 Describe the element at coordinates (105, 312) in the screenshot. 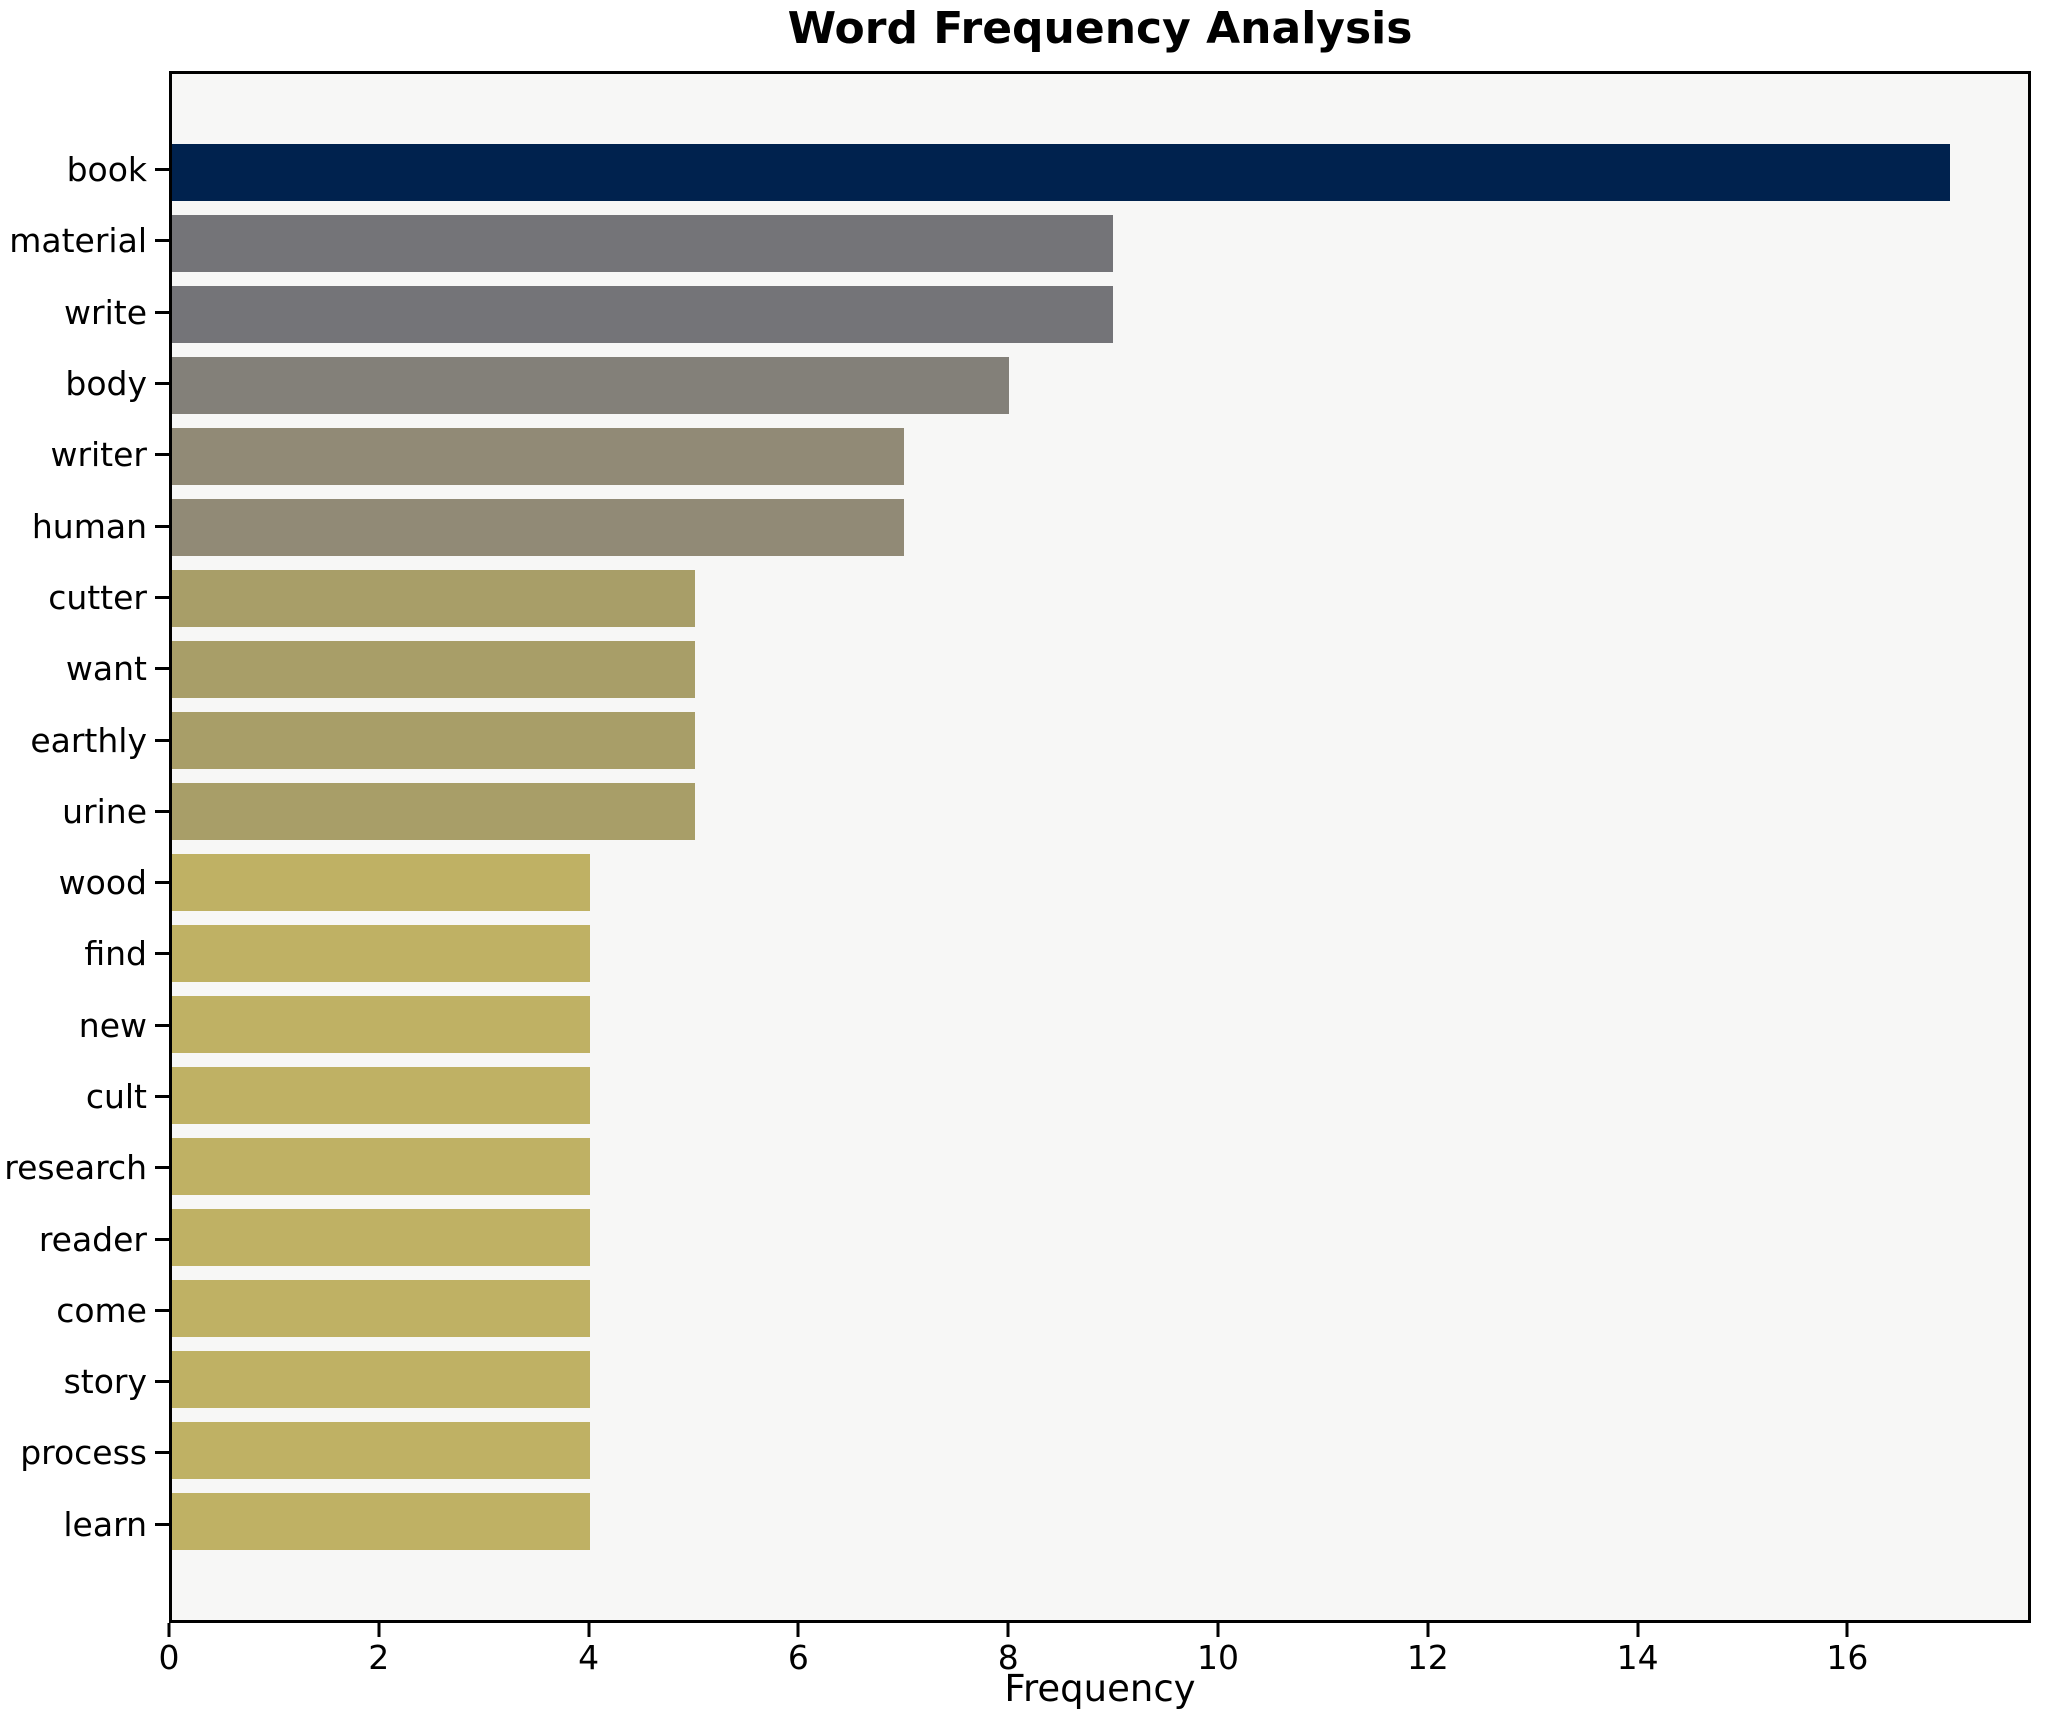

I see `y-tick-label-write: write` at that location.